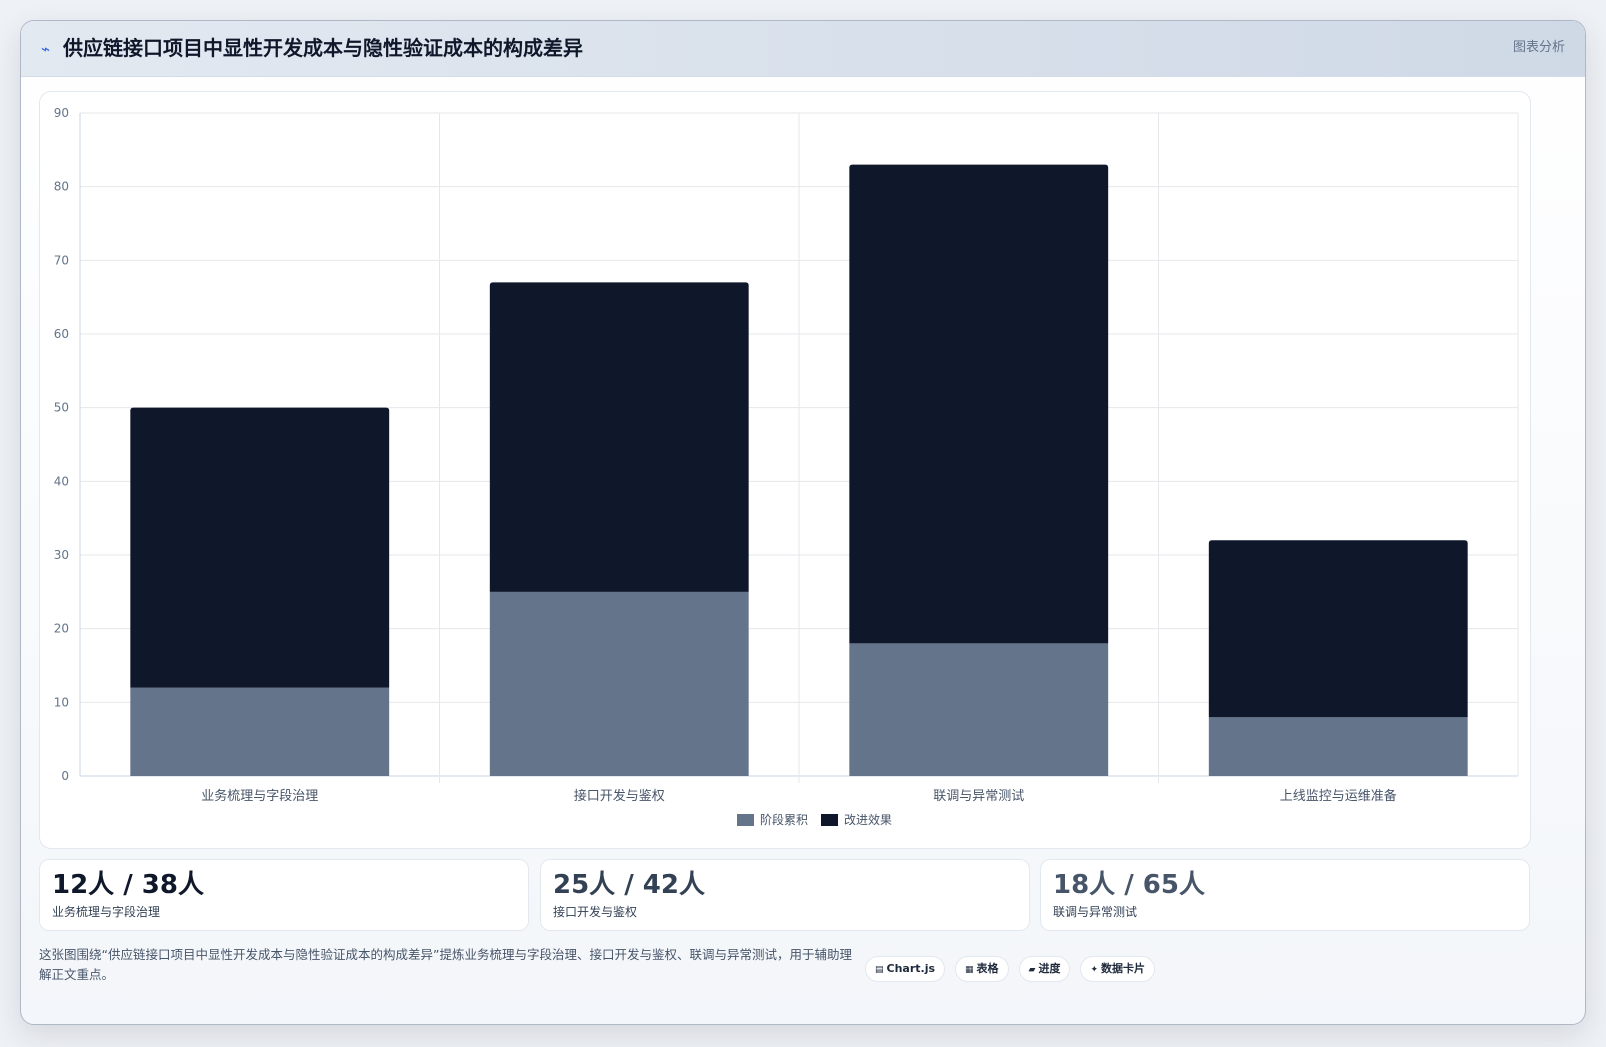  I want to click on stat-value: 25人 / 42人, so click(629, 885).